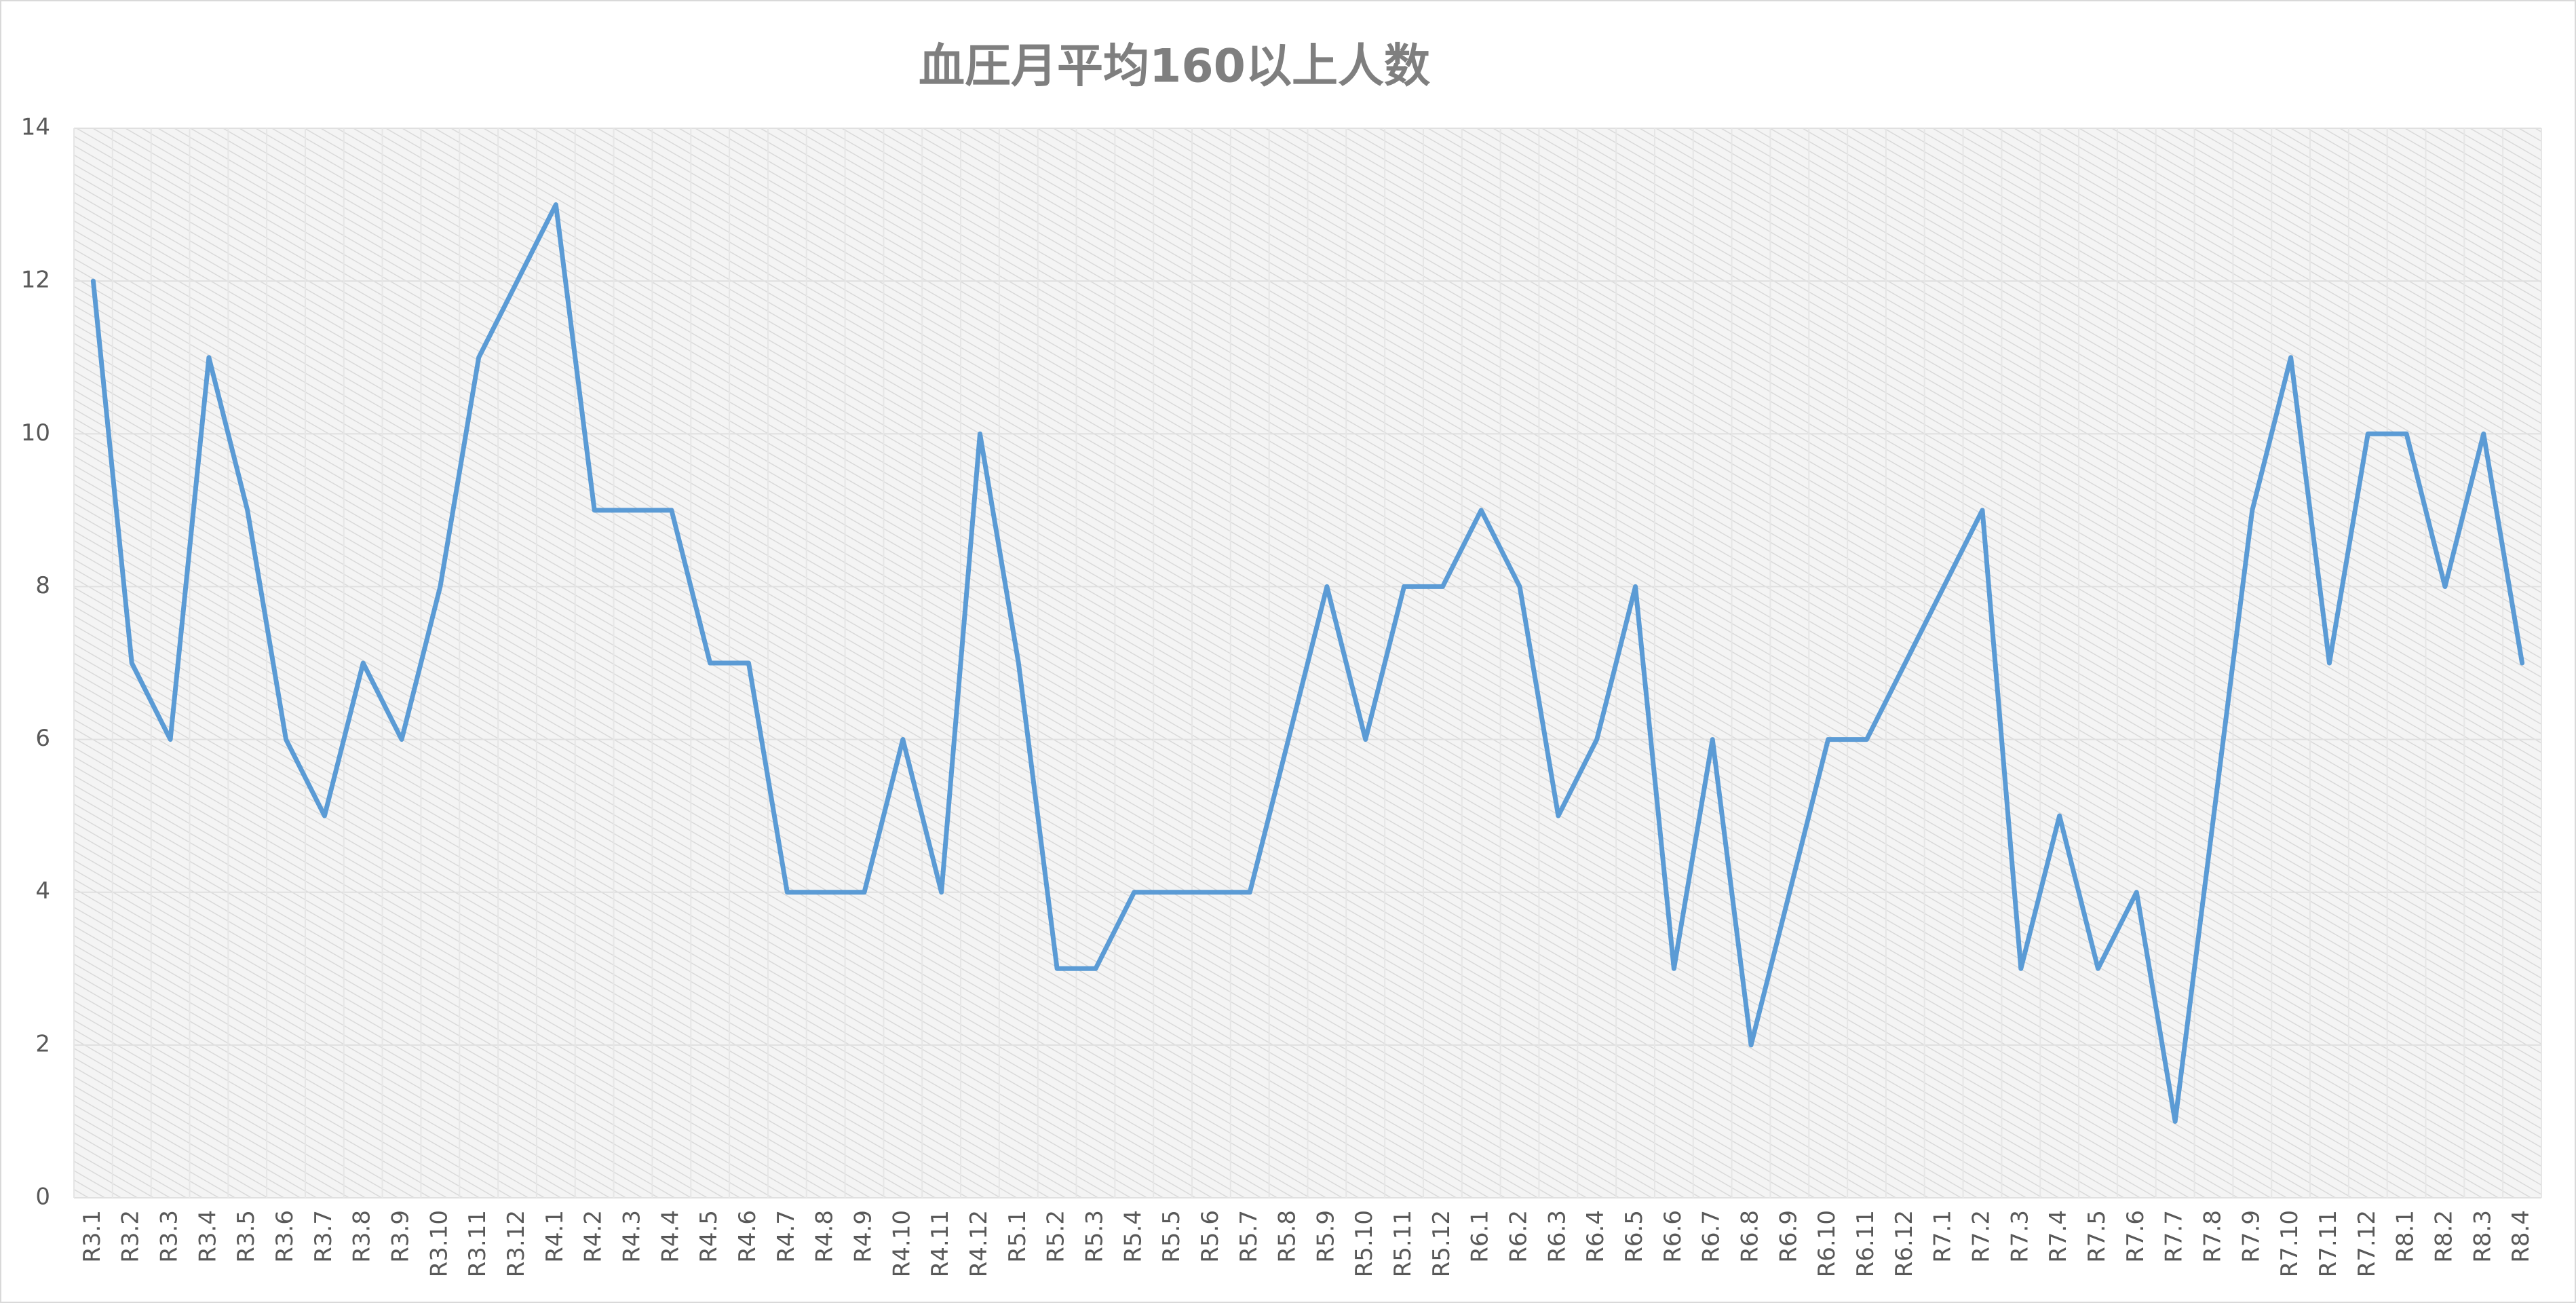 The width and height of the screenshot is (2576, 1303). What do you see at coordinates (35, 127) in the screenshot?
I see `y-tick-label: 14` at bounding box center [35, 127].